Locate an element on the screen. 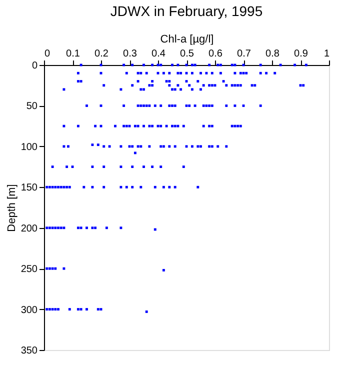  x-tick-label: 0 is located at coordinates (47, 54).